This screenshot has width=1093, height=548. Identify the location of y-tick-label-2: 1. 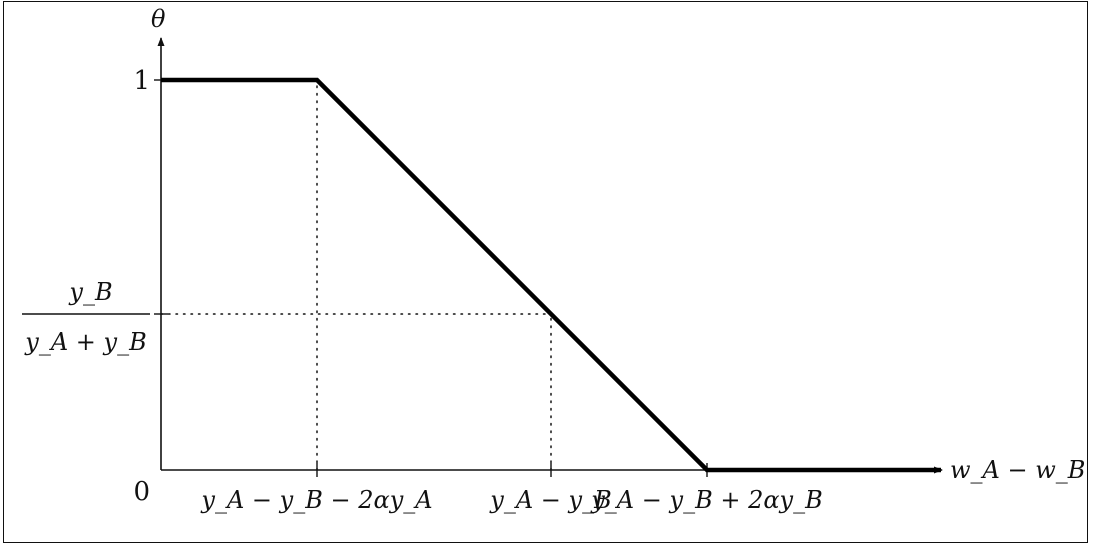
(141, 81).